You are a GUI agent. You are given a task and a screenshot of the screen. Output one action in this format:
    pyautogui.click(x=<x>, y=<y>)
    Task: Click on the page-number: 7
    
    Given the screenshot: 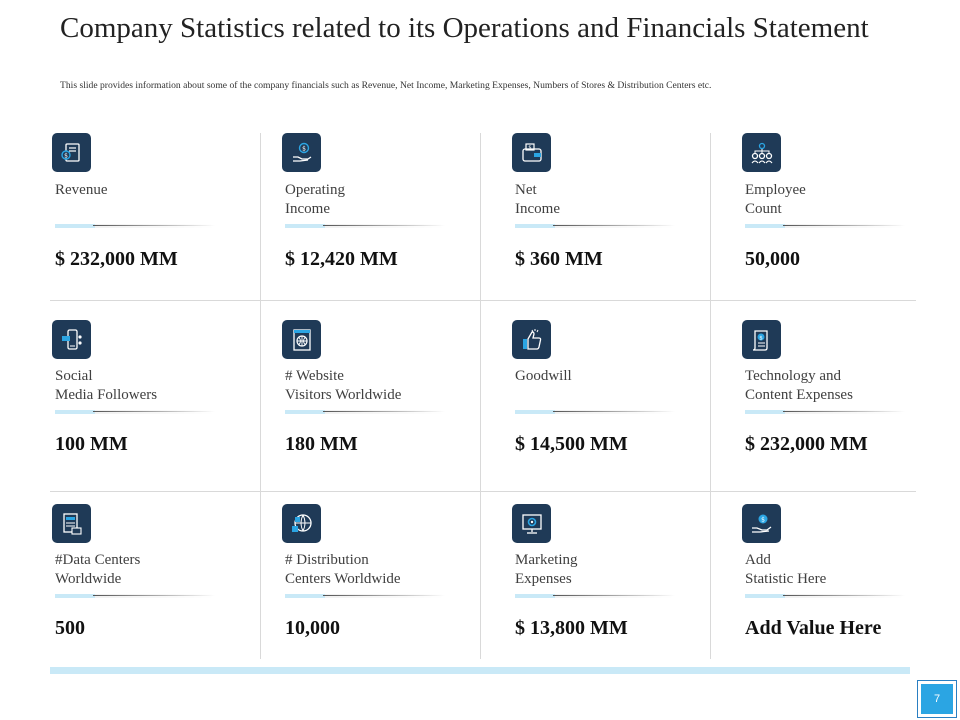 What is the action you would take?
    pyautogui.click(x=937, y=699)
    